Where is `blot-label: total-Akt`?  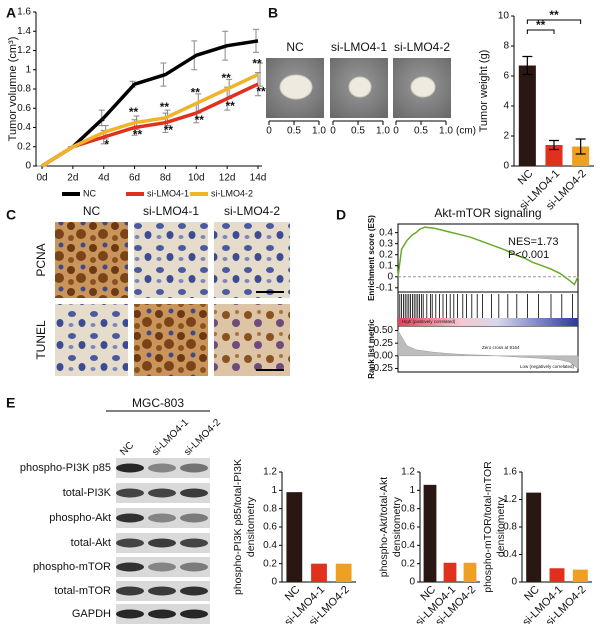 blot-label: total-Akt is located at coordinates (91, 543).